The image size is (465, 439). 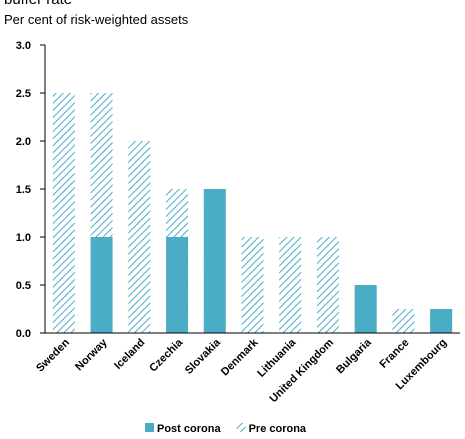 I want to click on x-tick-label: France, so click(x=395, y=354).